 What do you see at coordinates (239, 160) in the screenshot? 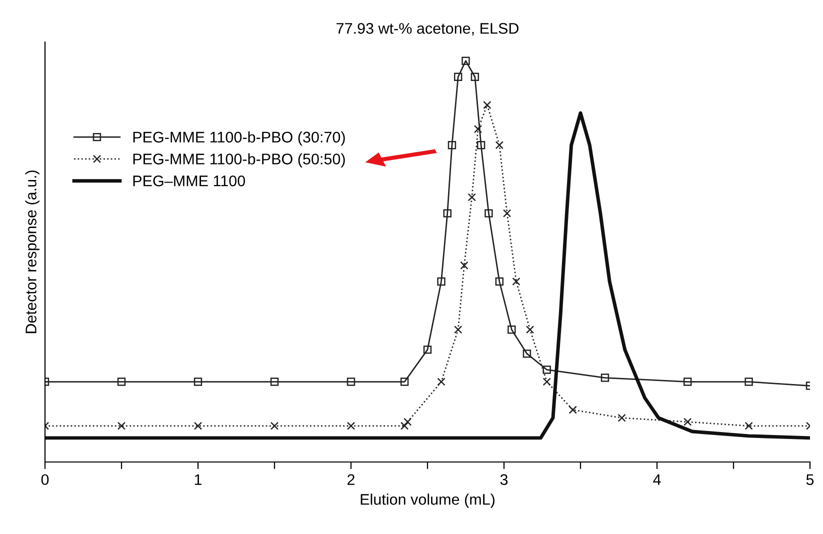
I see `legend-label: PEG-MME 1100-b-PBO (50:50)` at bounding box center [239, 160].